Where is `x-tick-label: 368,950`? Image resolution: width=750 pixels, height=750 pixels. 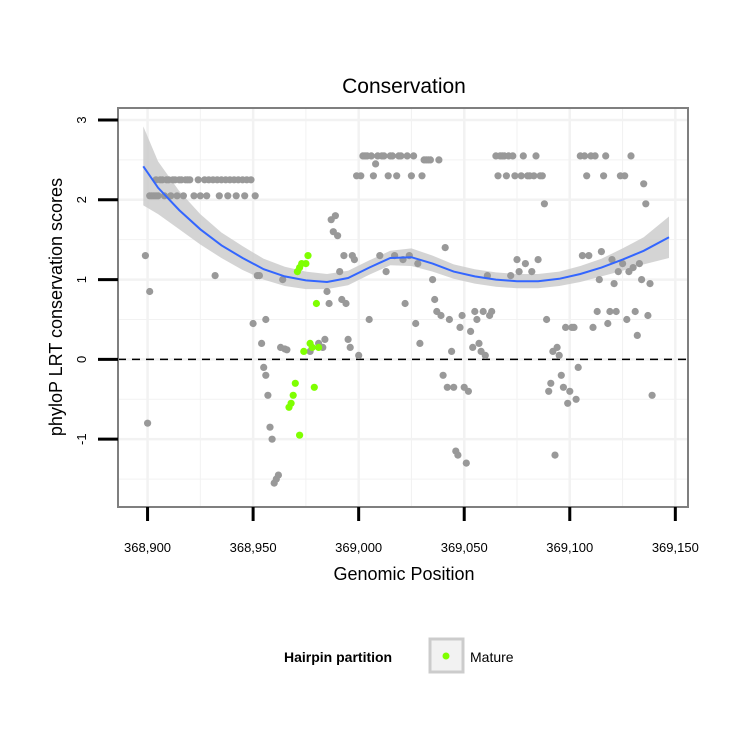
x-tick-label: 368,950 is located at coordinates (253, 547).